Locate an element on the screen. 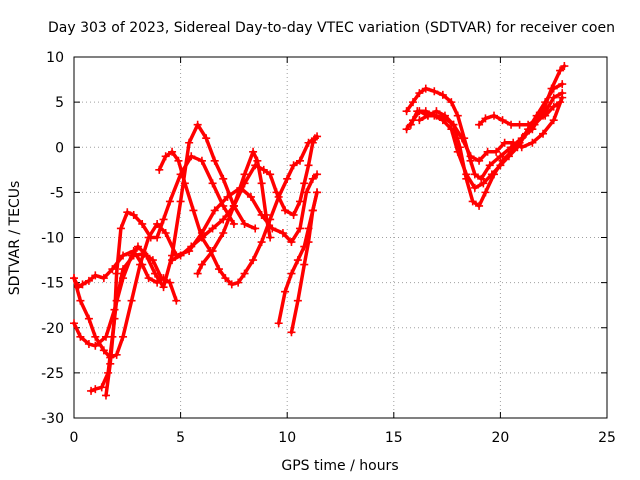 The height and width of the screenshot is (480, 640). y-tick-labels: -30 -25 -20 -15 -10 -5 0 5 10 is located at coordinates (52, 238).